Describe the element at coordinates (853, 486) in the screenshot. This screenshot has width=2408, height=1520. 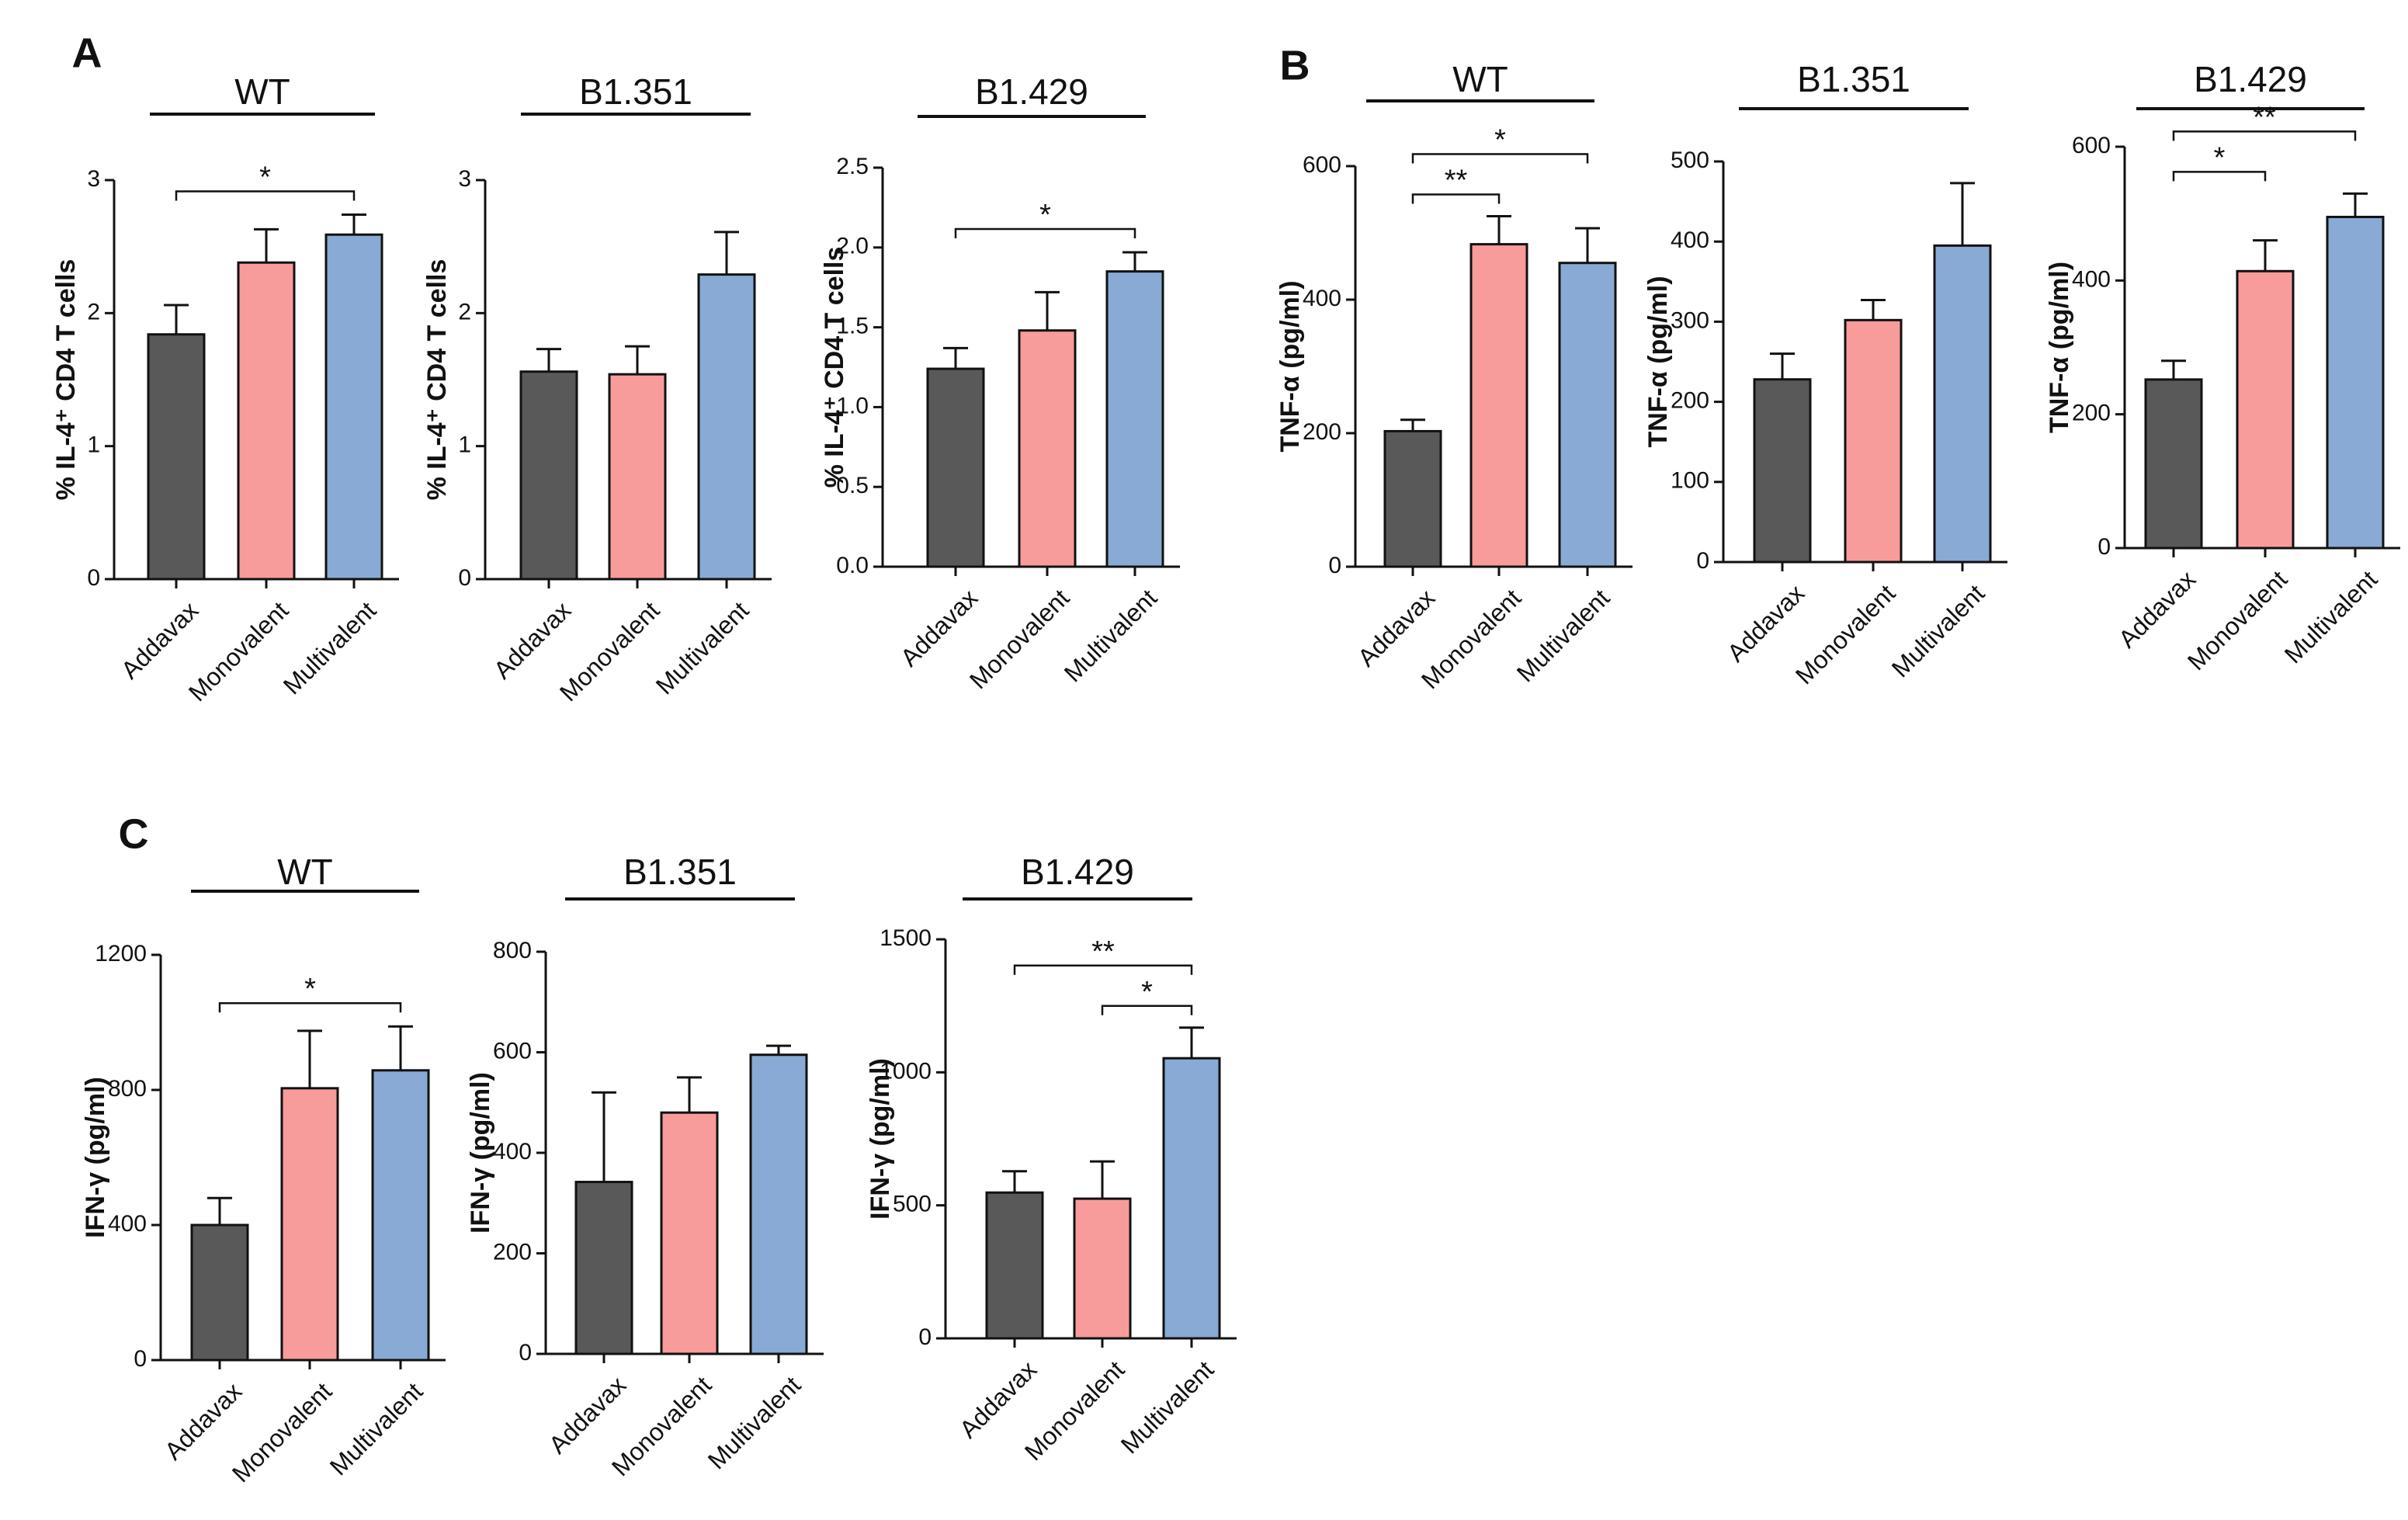
I see `y-tick-label: 0.5` at that location.